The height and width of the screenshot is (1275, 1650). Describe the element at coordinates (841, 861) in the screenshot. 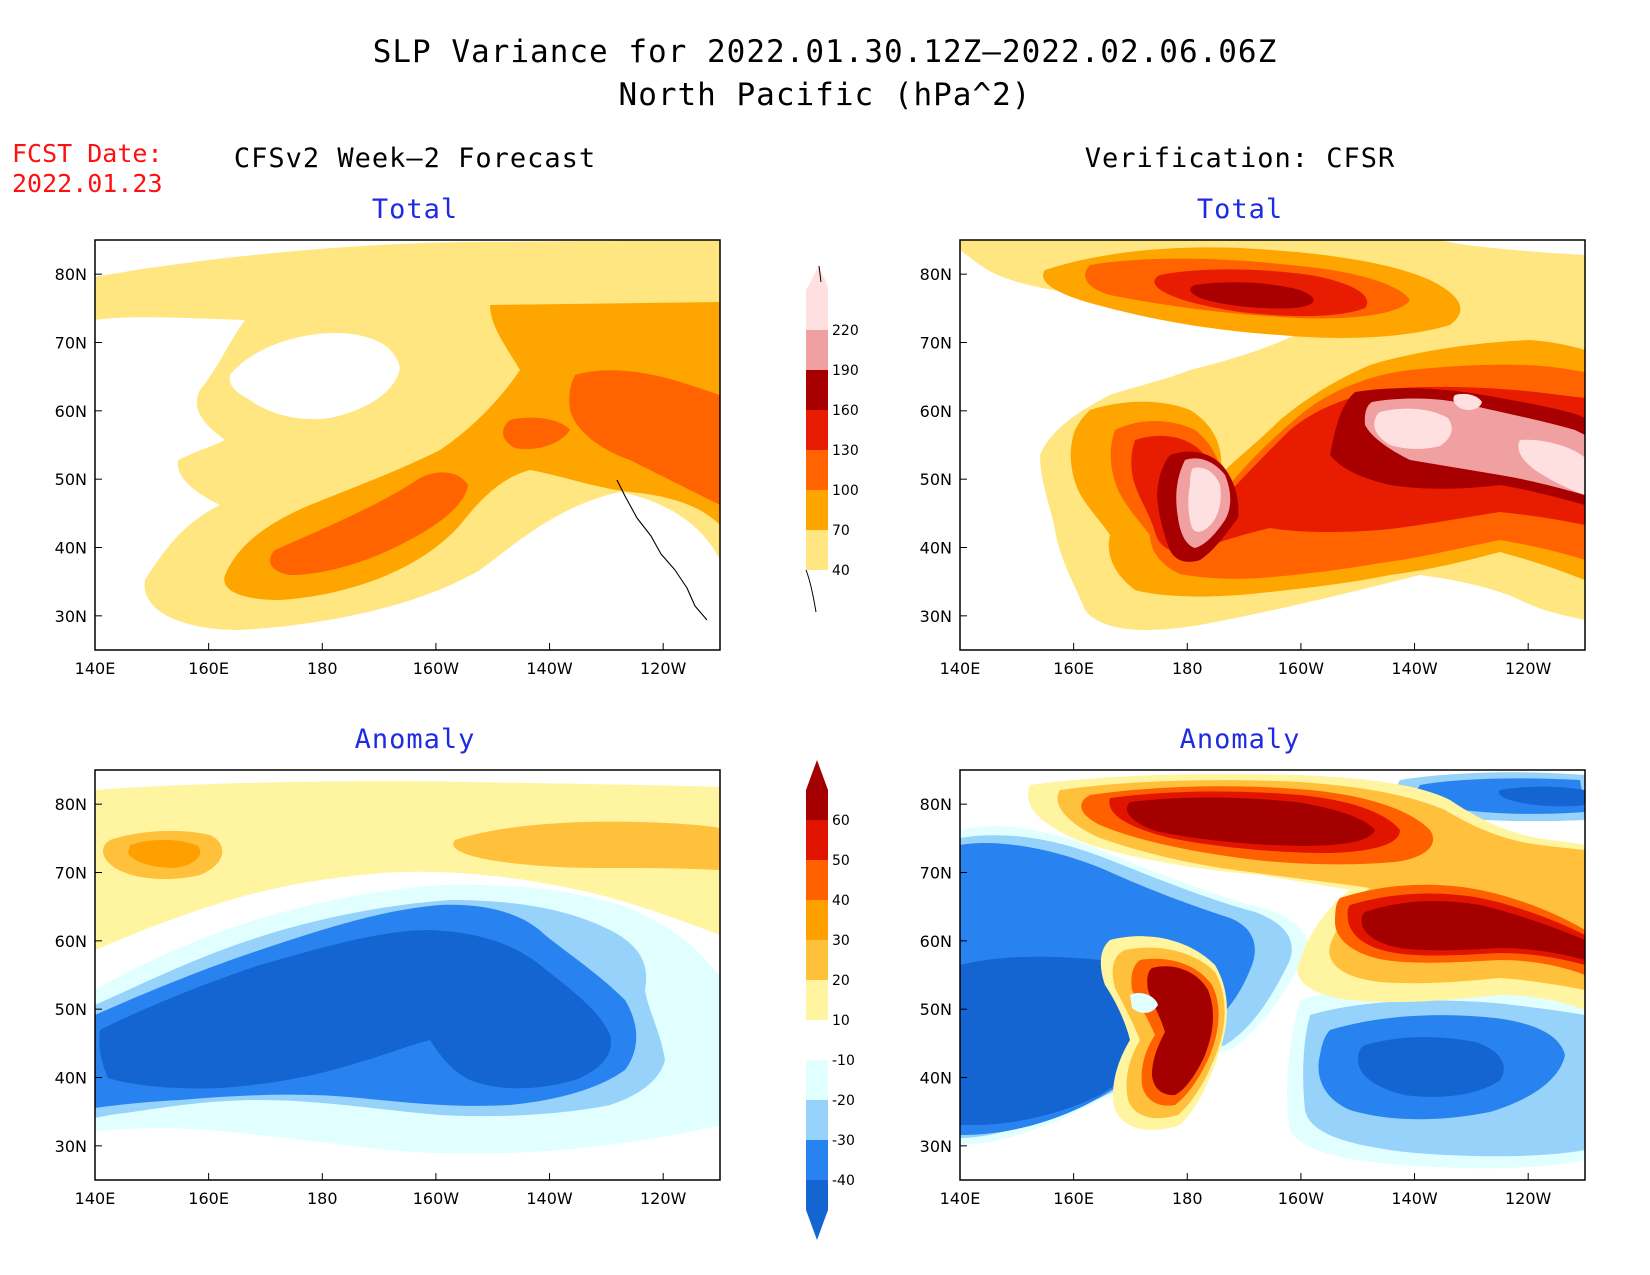

I see `colorbar-tick-label: 50` at that location.